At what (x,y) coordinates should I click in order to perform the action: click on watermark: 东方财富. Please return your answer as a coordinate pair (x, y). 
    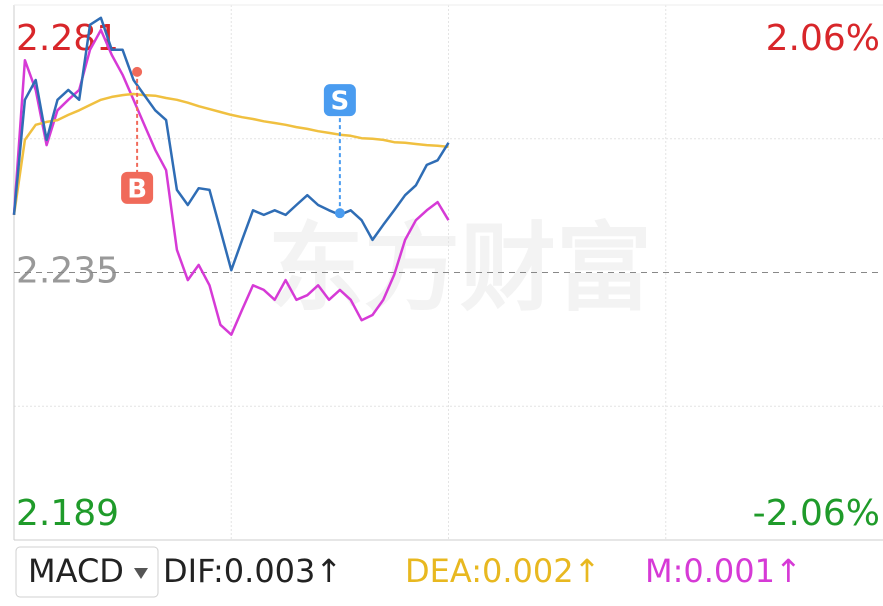
    Looking at the image, I should click on (460, 268).